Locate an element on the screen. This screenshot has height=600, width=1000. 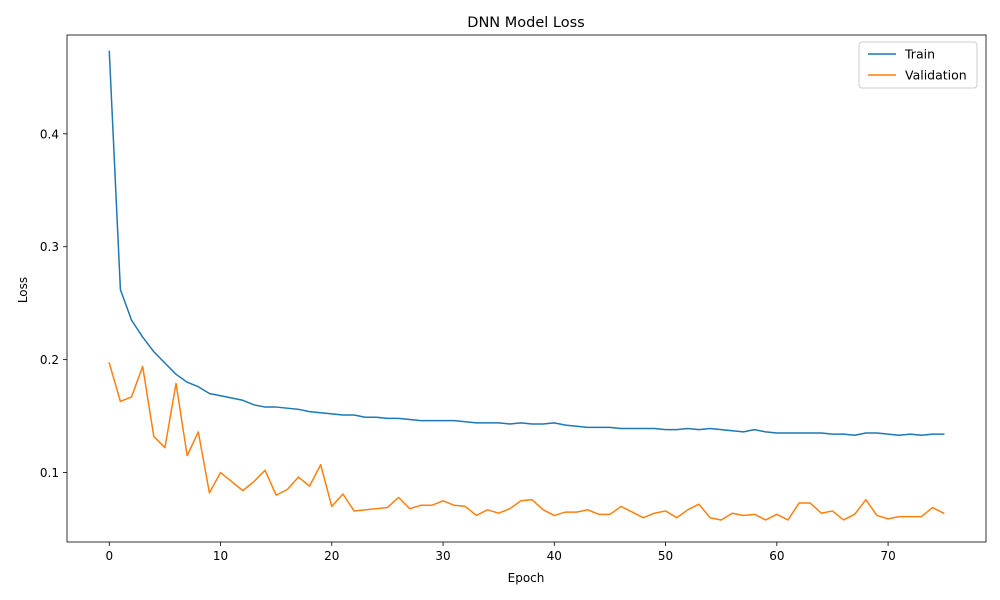
x-axis-ticks: 0 10 20 30 40 50 60 70 is located at coordinates (500, 552).